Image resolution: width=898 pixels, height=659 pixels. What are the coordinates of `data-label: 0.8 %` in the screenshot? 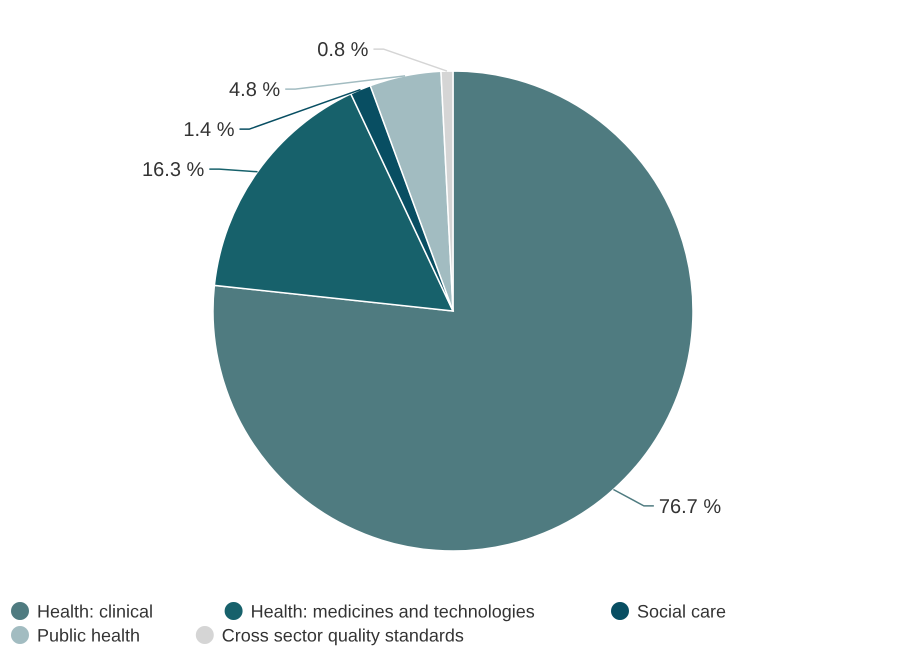 It's located at (343, 50).